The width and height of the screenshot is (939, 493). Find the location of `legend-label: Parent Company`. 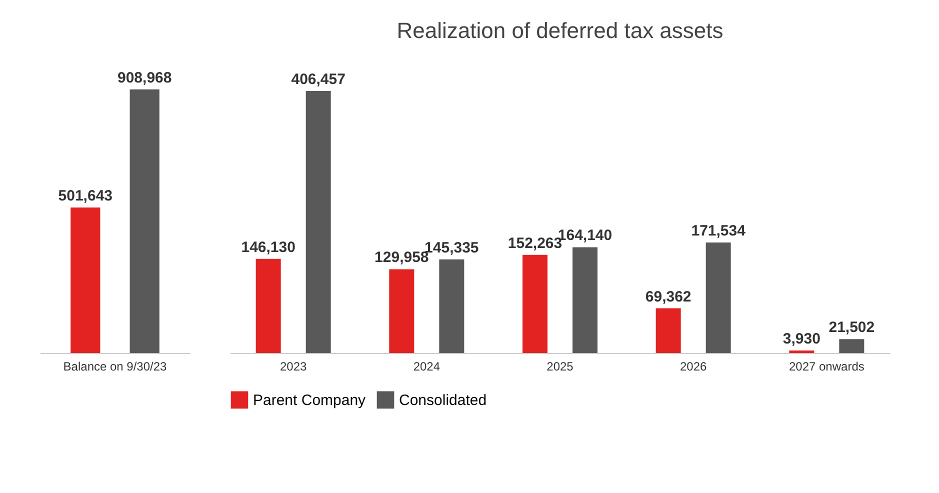

legend-label: Parent Company is located at coordinates (309, 400).